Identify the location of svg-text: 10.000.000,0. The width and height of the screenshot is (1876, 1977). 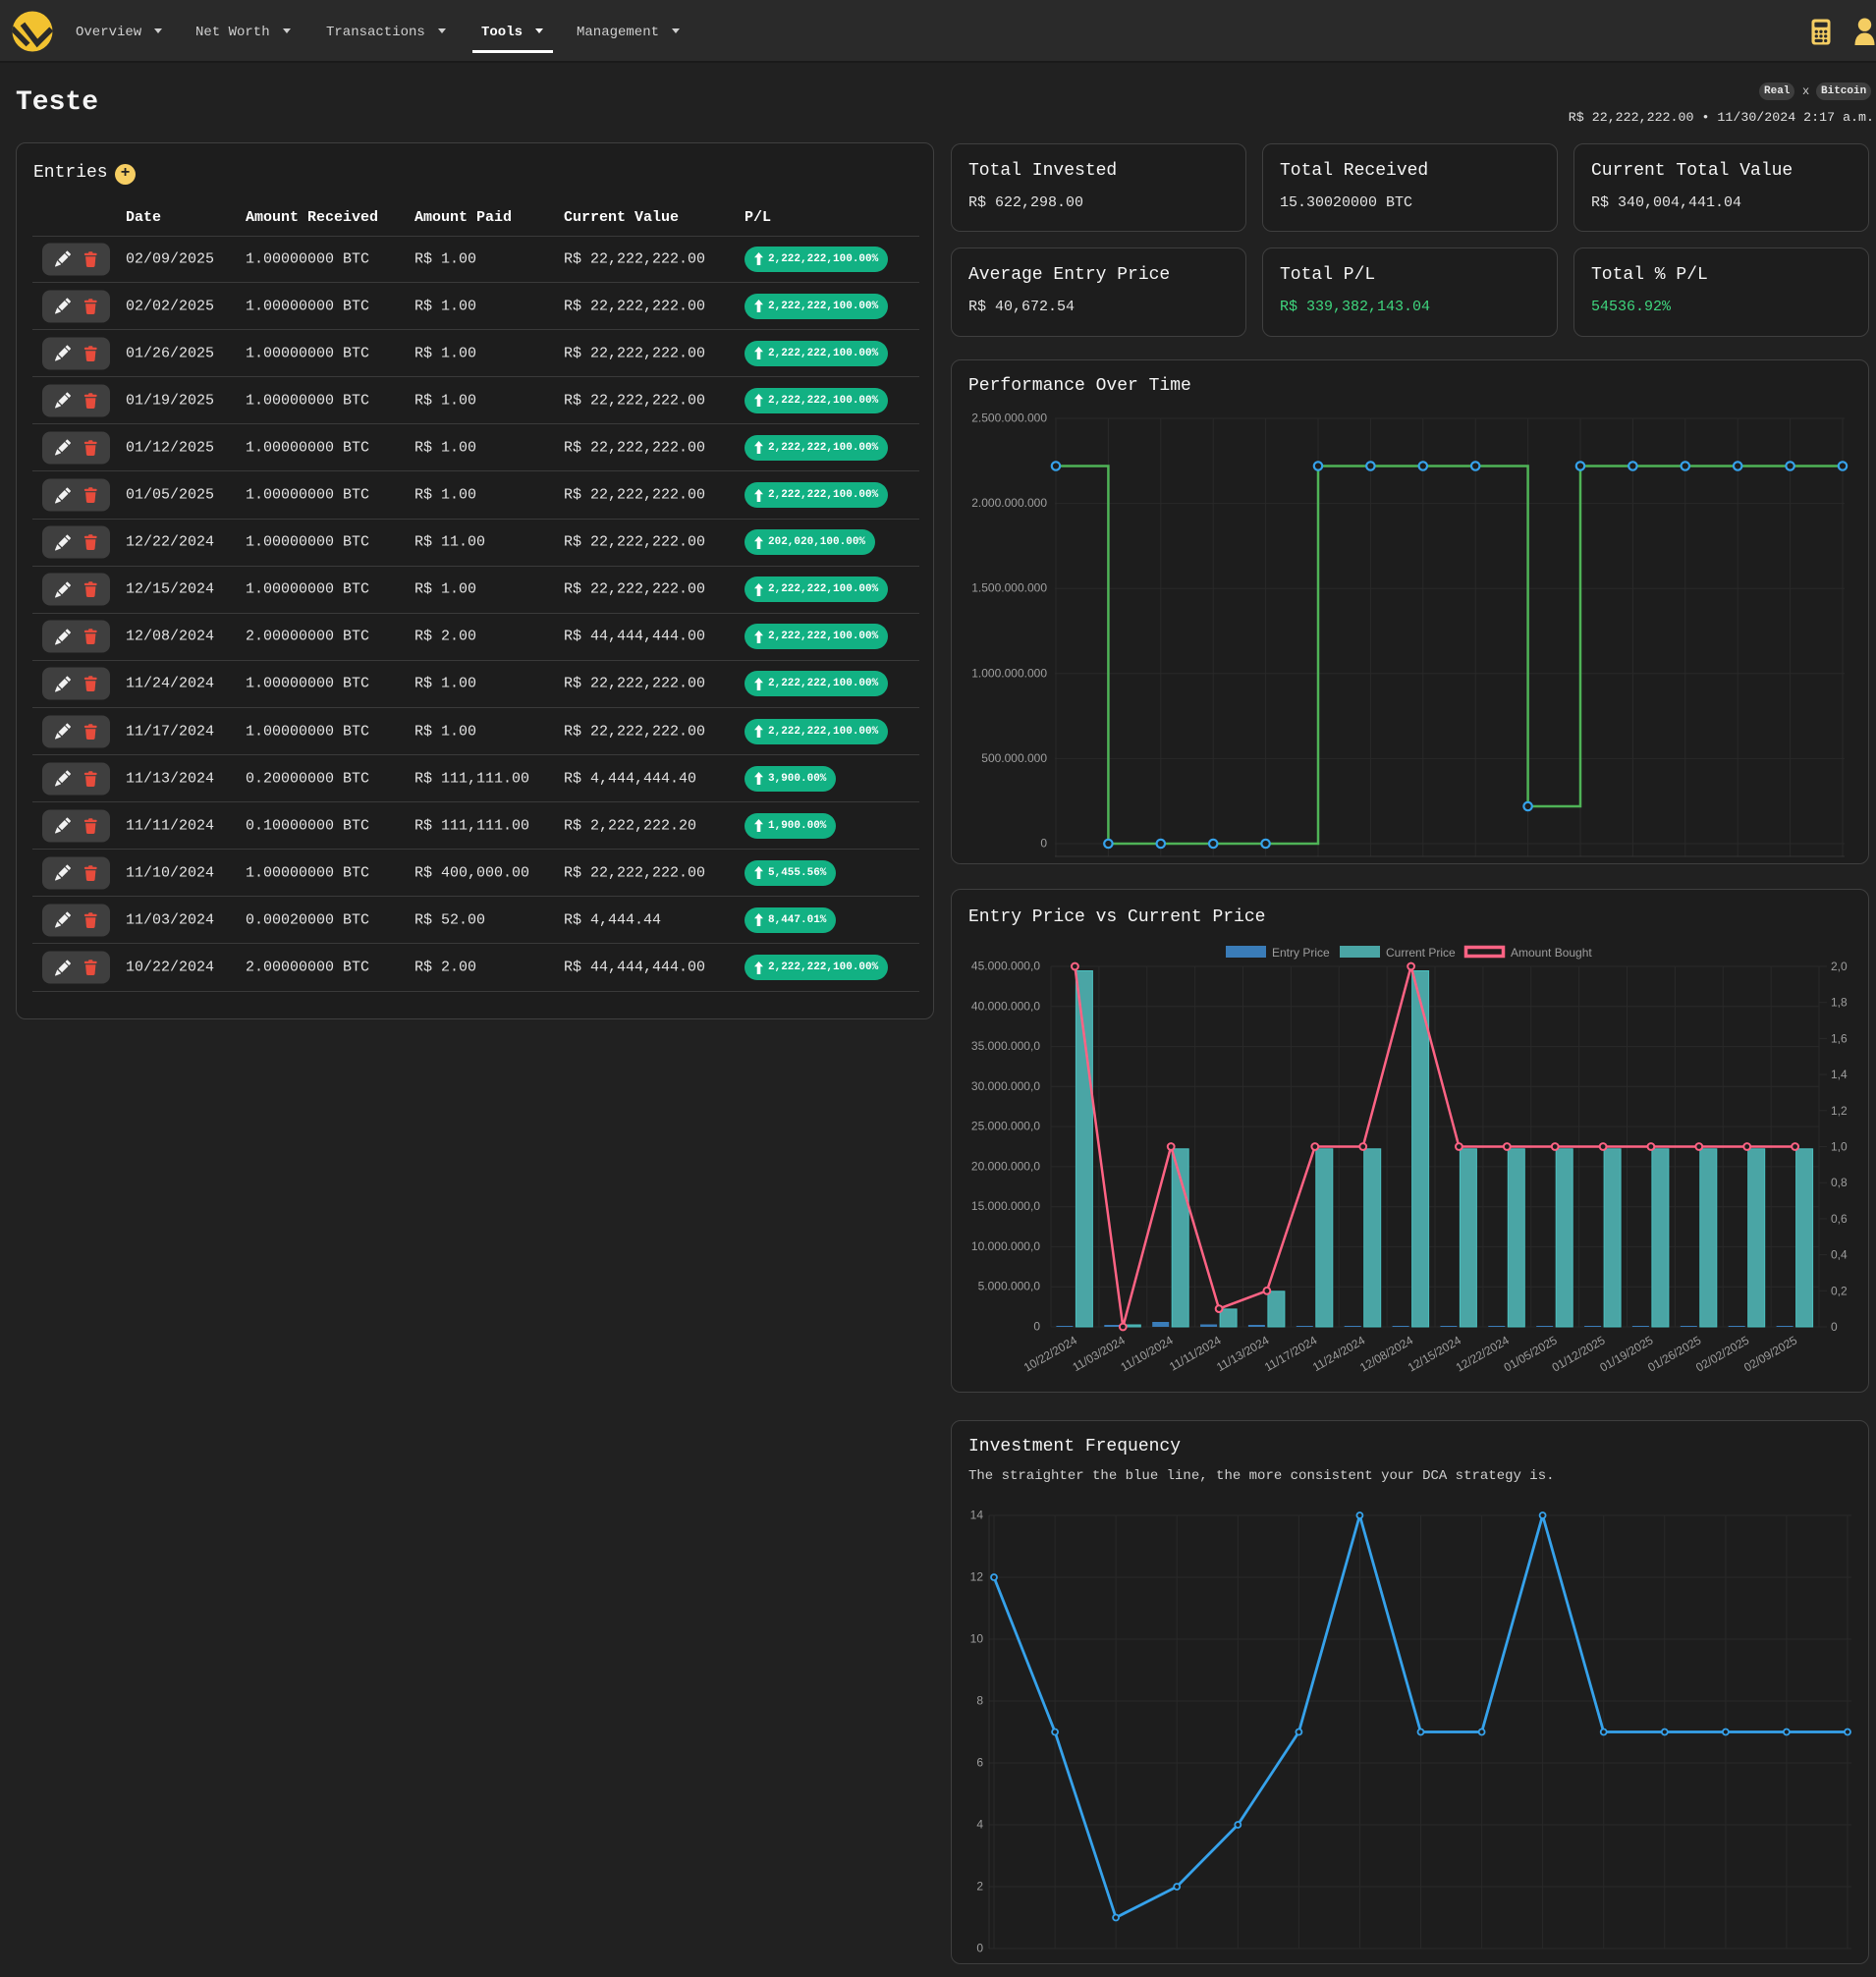
(1006, 1246).